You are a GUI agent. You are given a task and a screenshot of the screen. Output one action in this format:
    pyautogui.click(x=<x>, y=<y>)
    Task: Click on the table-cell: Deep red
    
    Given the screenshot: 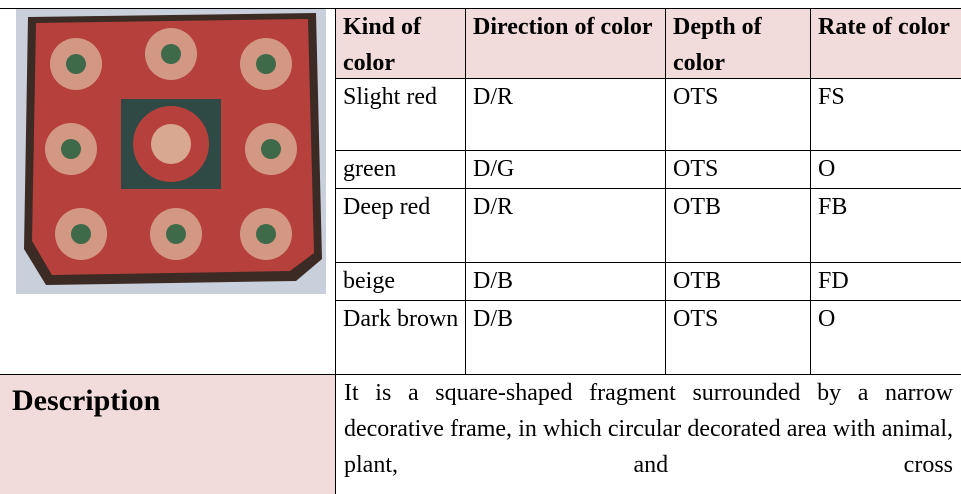 What is the action you would take?
    pyautogui.click(x=400, y=225)
    